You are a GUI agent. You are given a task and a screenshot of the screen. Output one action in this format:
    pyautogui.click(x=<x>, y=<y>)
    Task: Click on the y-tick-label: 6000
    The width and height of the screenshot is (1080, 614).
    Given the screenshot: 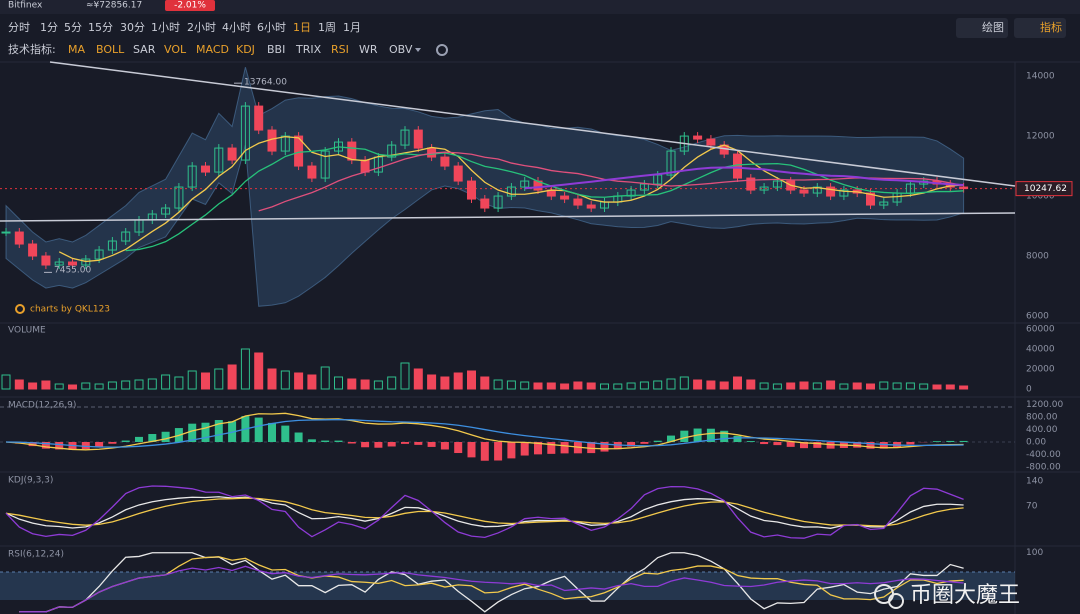 What is the action you would take?
    pyautogui.click(x=1037, y=317)
    